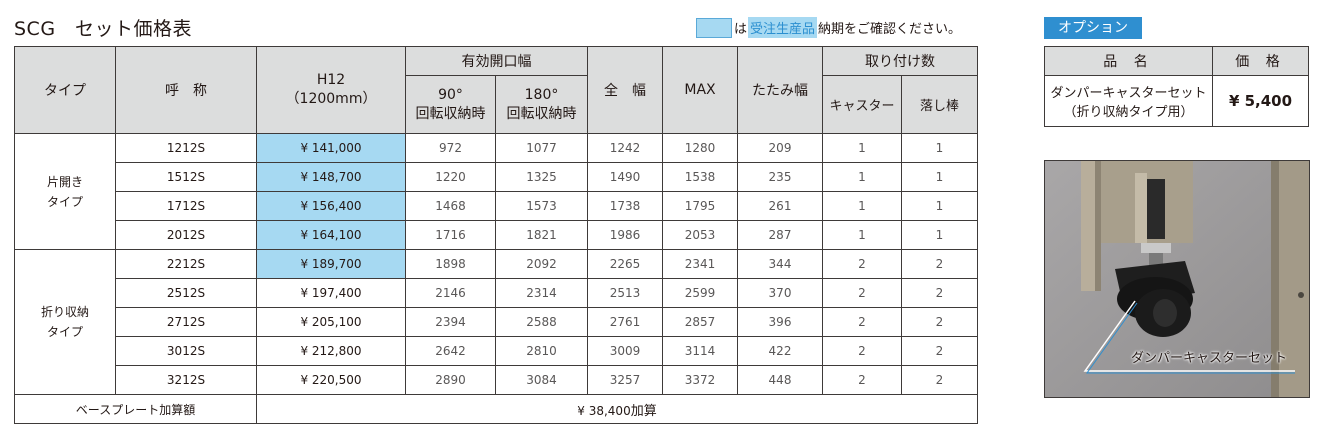  What do you see at coordinates (780, 177) in the screenshot?
I see `folded-width-cell: 235` at bounding box center [780, 177].